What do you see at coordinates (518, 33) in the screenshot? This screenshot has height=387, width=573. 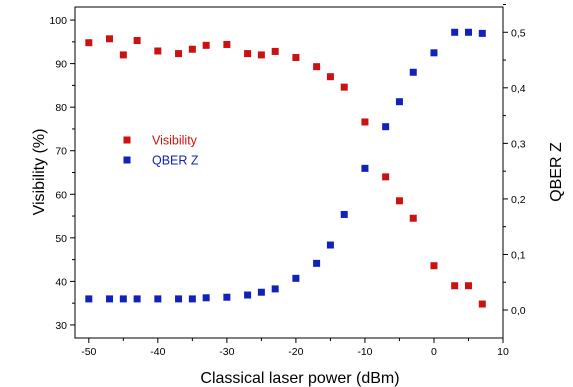 I see `y-right-tick-label: 0,5` at bounding box center [518, 33].